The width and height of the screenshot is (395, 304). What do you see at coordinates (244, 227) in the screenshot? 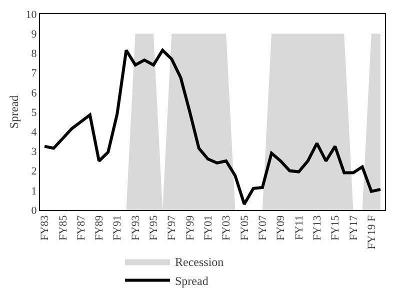
I see `x-tick-label: FY05` at bounding box center [244, 227].